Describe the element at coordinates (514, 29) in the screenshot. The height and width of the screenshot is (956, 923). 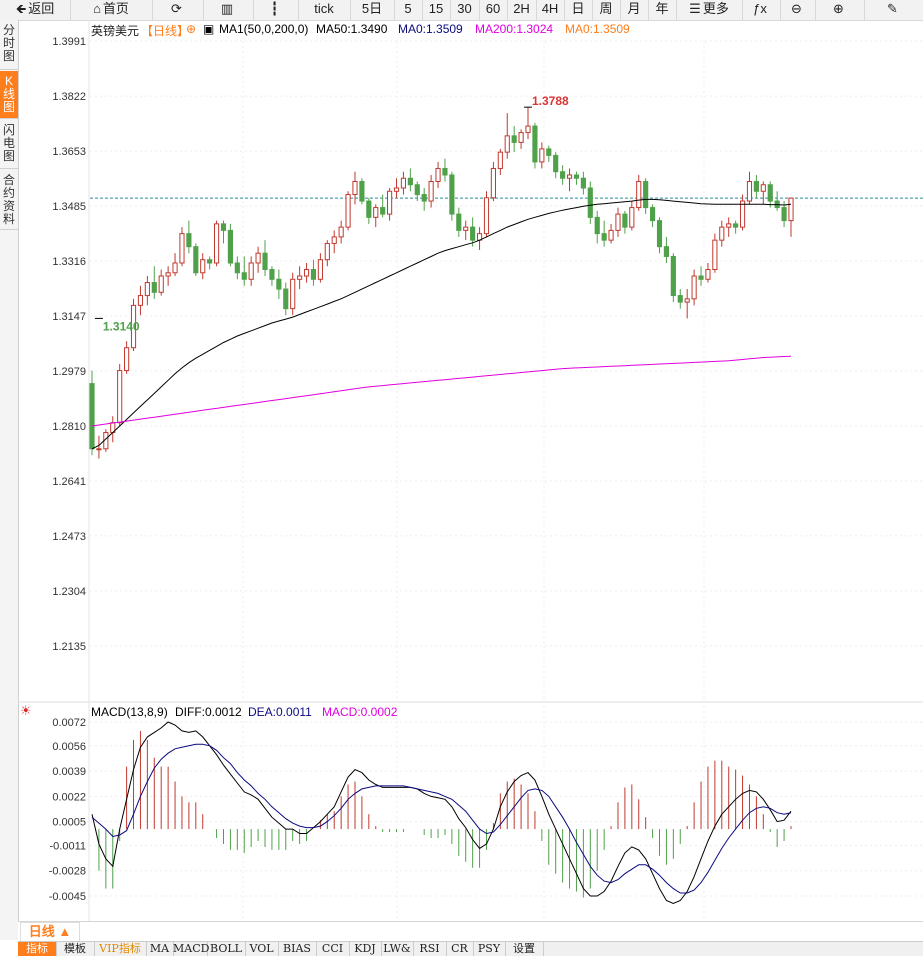
I see `legend-ma200: MA200:1.3024` at that location.